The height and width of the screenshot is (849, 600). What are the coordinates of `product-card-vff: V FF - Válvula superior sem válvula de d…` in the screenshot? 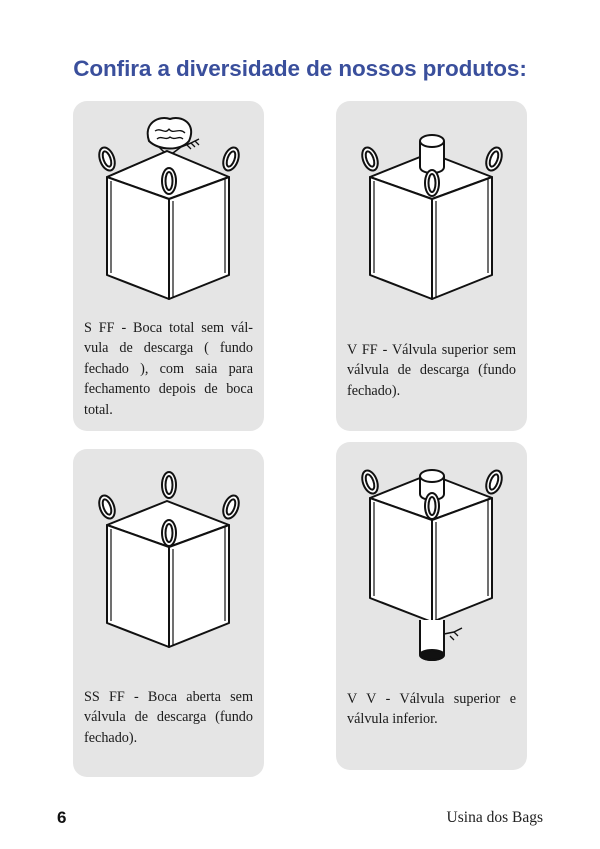 It's located at (431, 266).